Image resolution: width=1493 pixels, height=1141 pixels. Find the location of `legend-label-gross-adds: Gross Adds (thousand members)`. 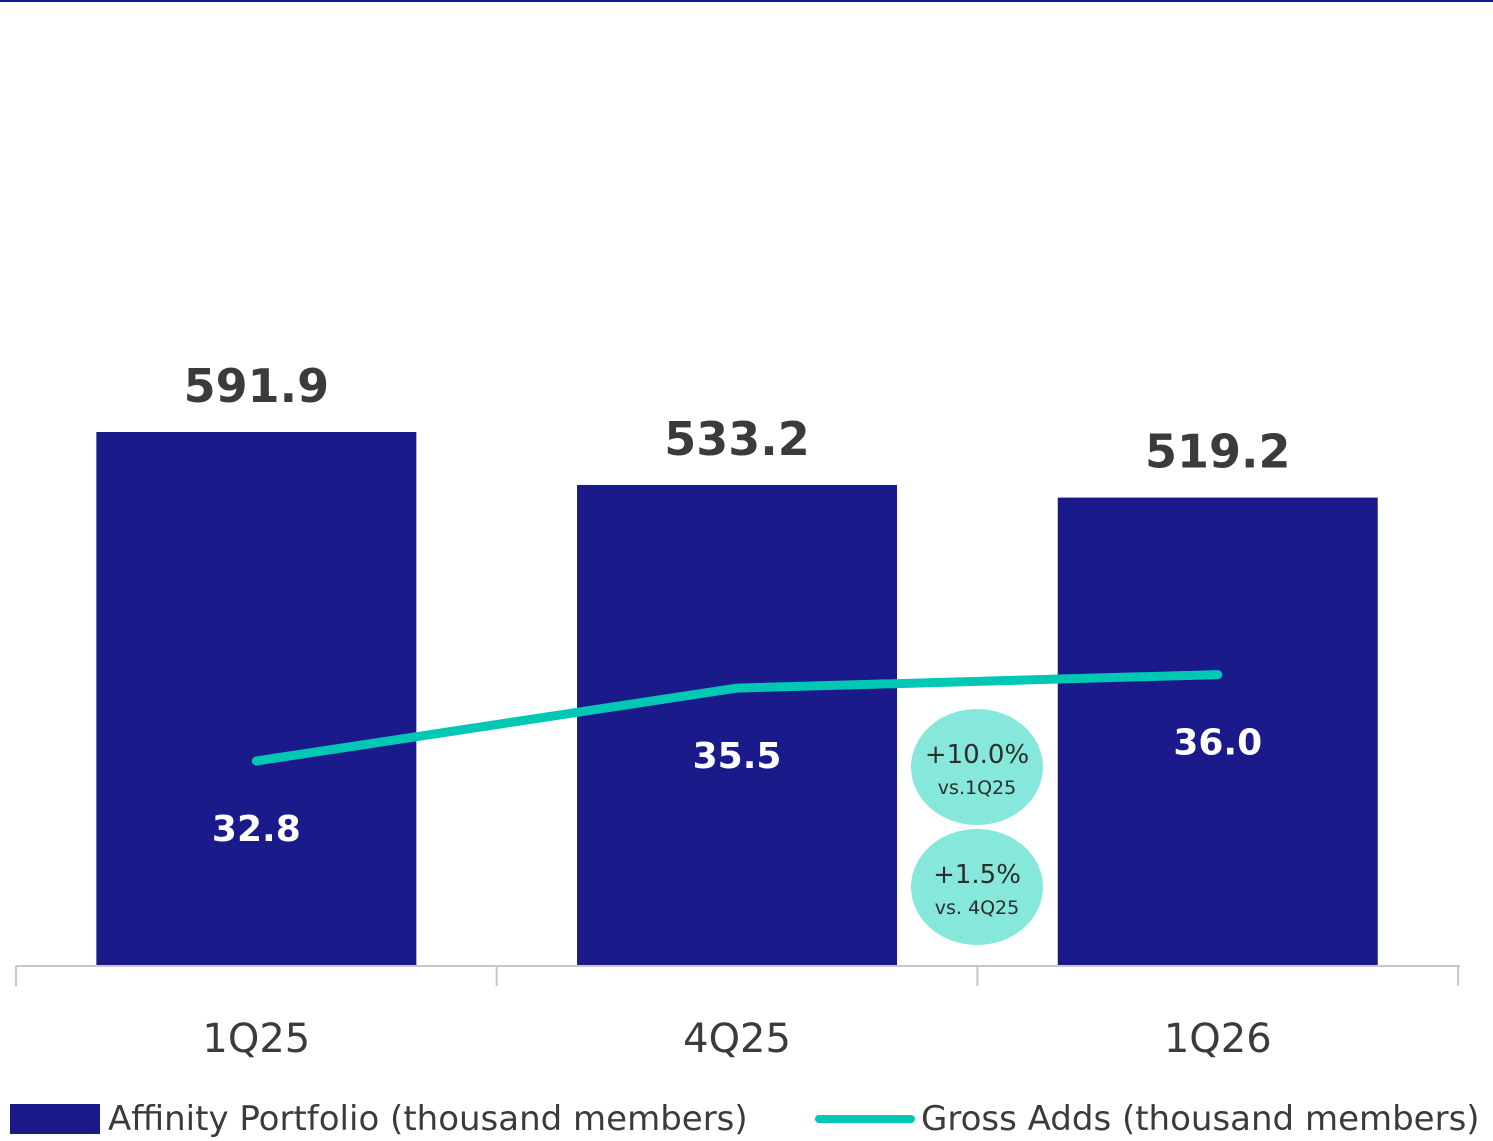

legend-label-gross-adds: Gross Adds (thousand members) is located at coordinates (1200, 1119).